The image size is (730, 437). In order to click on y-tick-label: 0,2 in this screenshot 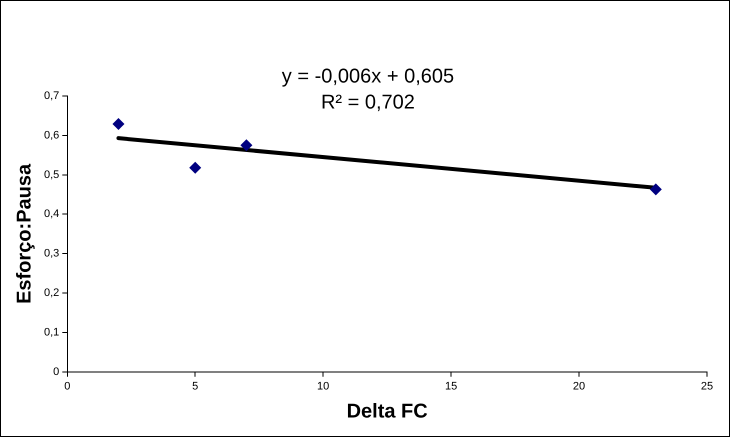, I will do `click(52, 293)`.